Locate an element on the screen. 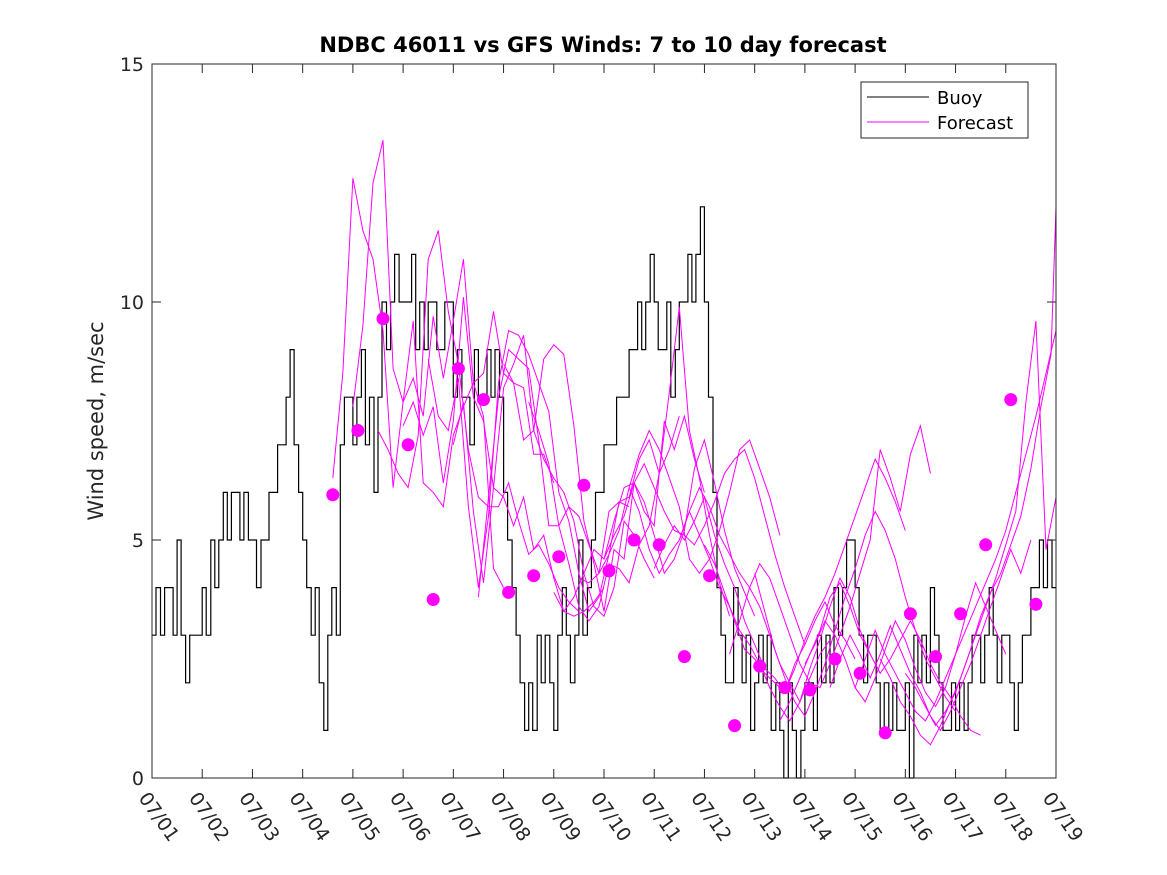 The height and width of the screenshot is (875, 1167). y-tick-label-0: 0 is located at coordinates (138, 779).